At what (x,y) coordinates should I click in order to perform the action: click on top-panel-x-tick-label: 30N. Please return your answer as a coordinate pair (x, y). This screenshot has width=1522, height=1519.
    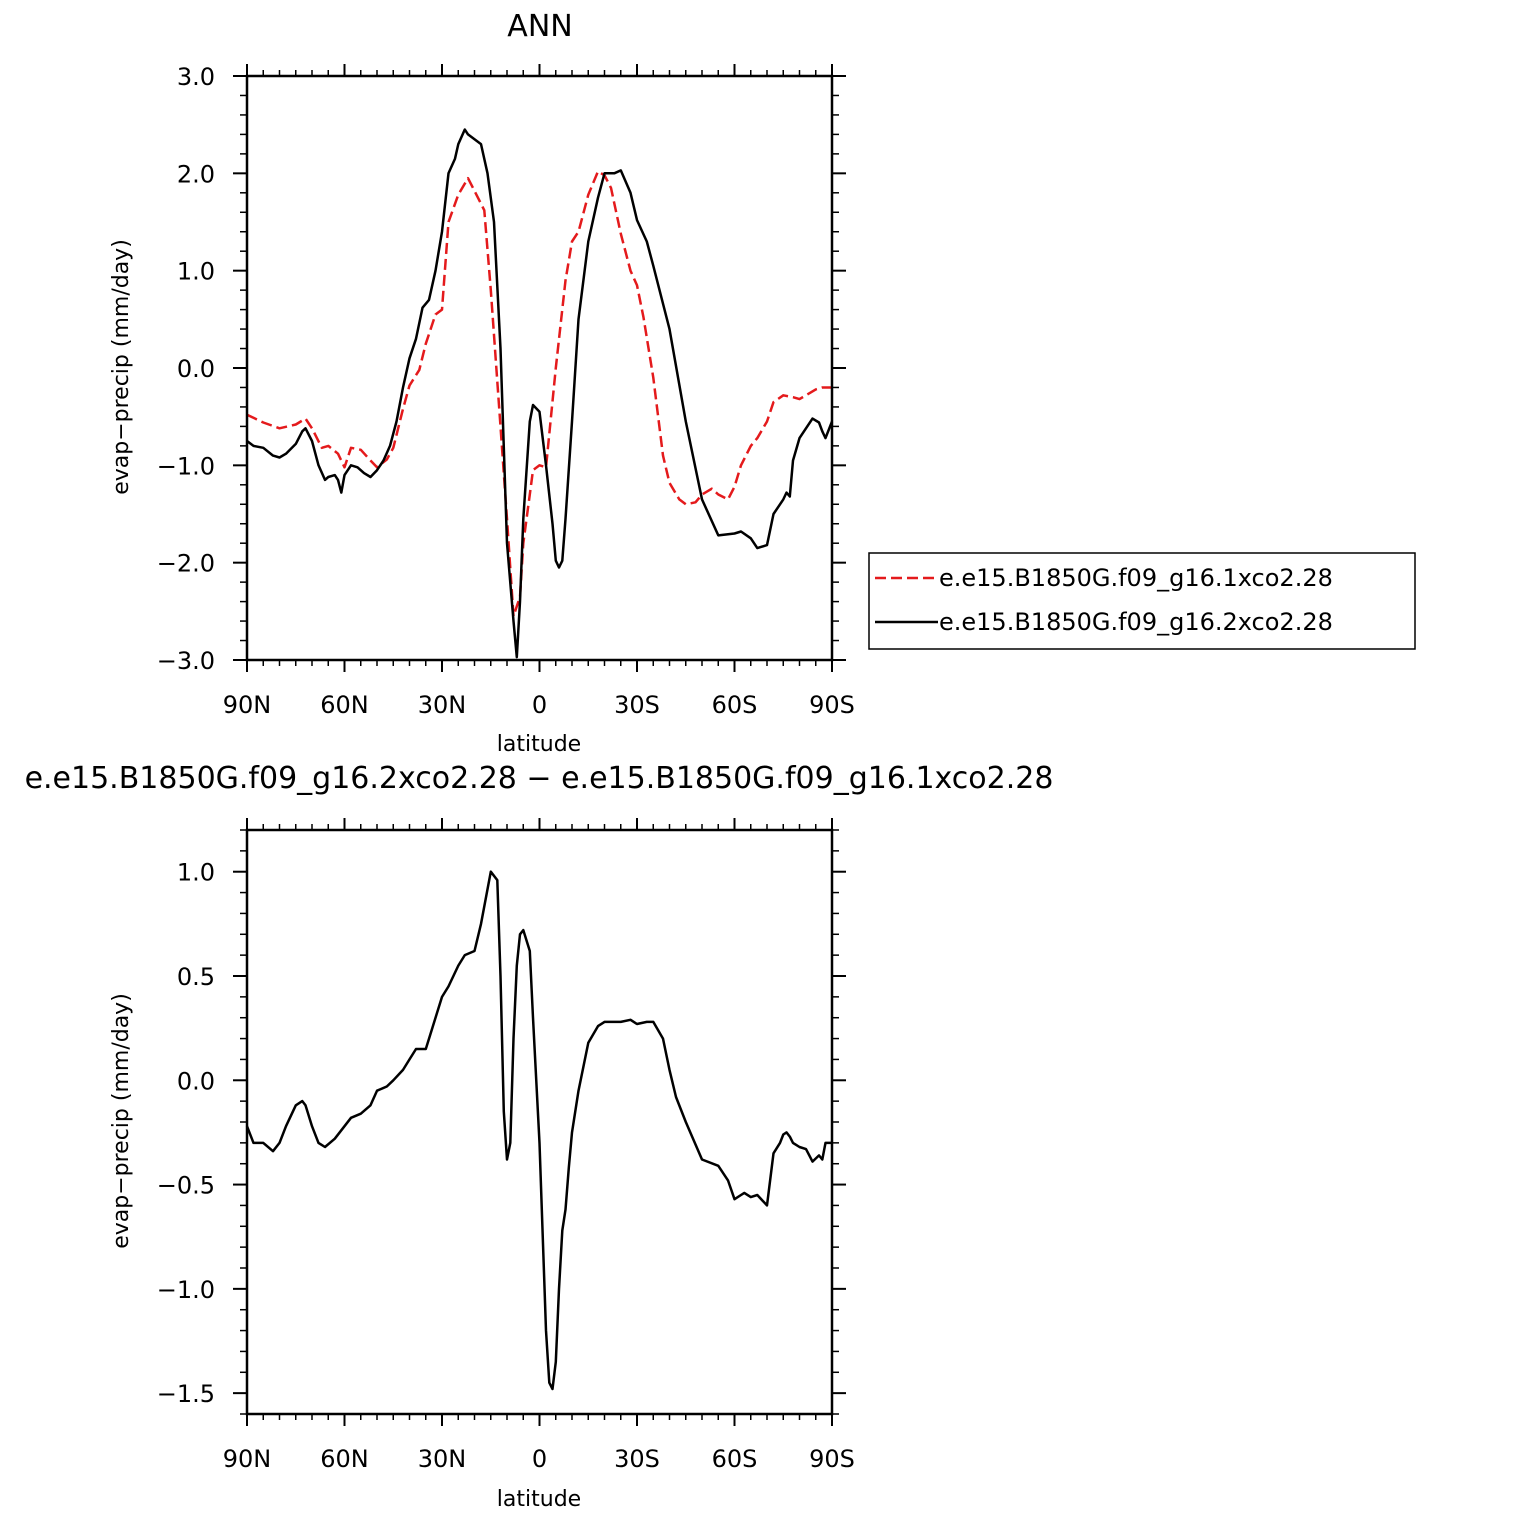
    Looking at the image, I should click on (442, 705).